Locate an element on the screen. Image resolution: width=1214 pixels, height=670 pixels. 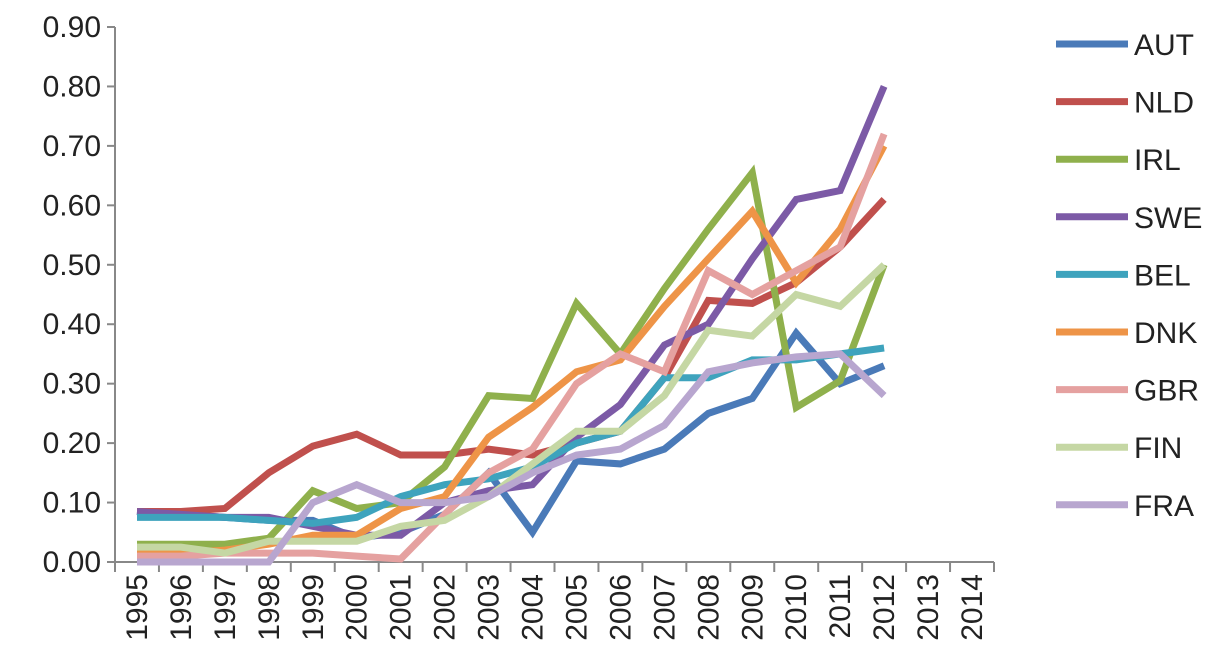
legend-label: AUT is located at coordinates (1164, 45).